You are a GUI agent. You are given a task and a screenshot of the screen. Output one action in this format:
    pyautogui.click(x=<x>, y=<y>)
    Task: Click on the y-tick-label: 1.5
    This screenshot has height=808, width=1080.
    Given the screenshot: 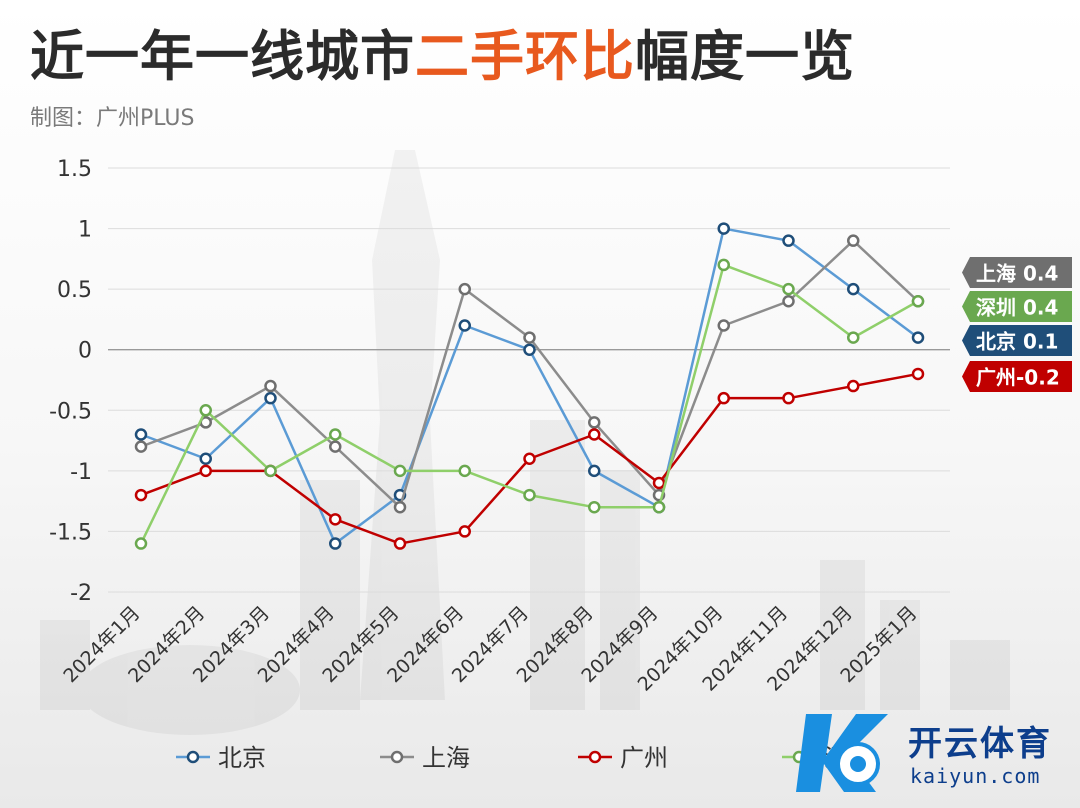 What is the action you would take?
    pyautogui.click(x=74, y=169)
    